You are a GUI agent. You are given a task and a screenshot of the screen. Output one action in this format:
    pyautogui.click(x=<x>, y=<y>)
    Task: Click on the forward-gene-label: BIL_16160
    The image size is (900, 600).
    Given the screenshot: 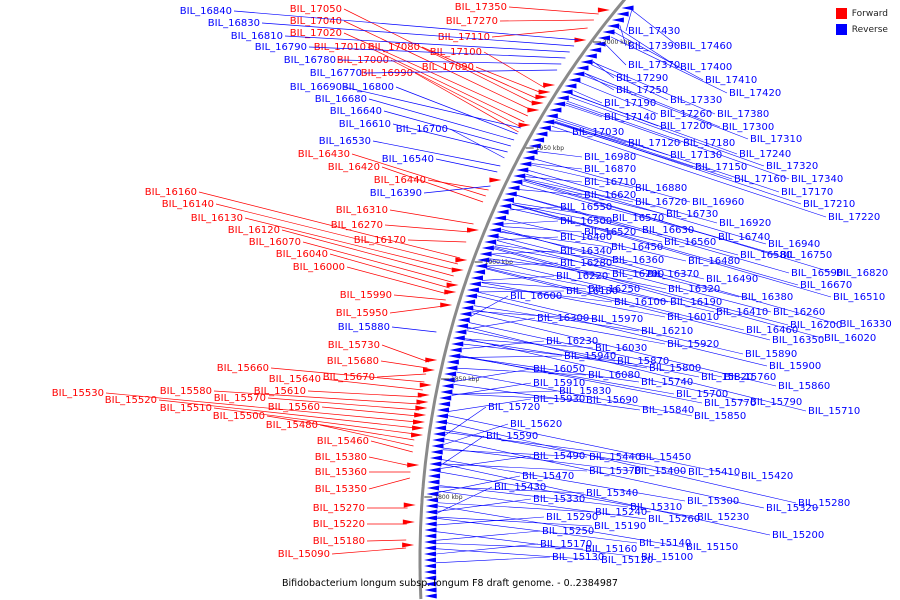 What is the action you would take?
    pyautogui.click(x=171, y=192)
    